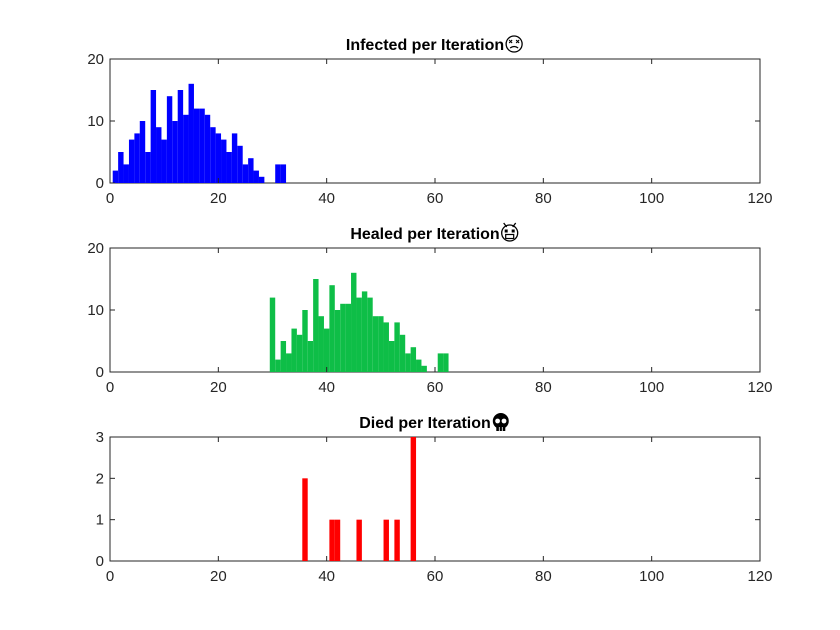 The image size is (840, 630). I want to click on healed-title: Healed per Iteration, so click(424, 234).